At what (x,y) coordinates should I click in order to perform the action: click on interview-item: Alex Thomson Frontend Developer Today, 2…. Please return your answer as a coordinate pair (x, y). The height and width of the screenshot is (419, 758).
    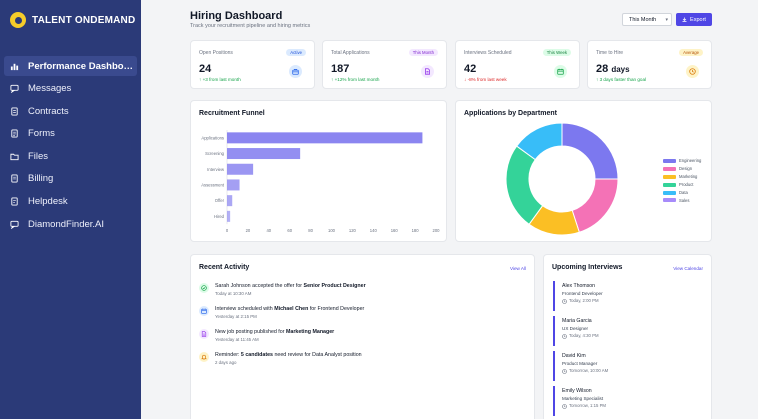
    Looking at the image, I should click on (628, 296).